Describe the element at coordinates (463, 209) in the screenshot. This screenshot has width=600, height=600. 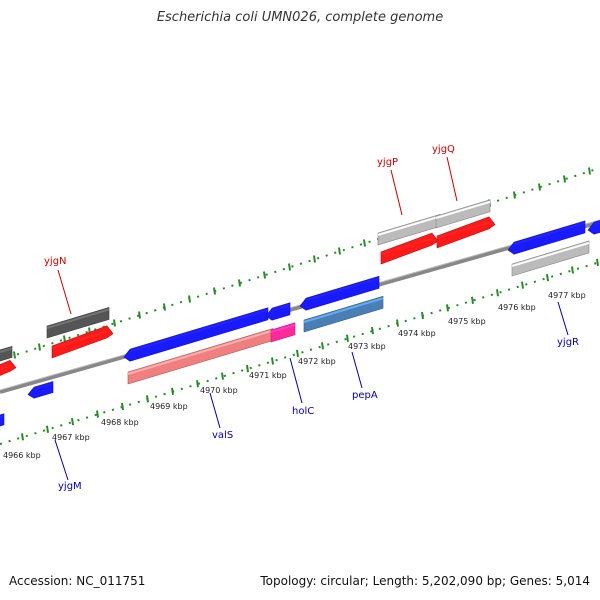
I see `gene-arrow-yjgQ-light-highlight` at that location.